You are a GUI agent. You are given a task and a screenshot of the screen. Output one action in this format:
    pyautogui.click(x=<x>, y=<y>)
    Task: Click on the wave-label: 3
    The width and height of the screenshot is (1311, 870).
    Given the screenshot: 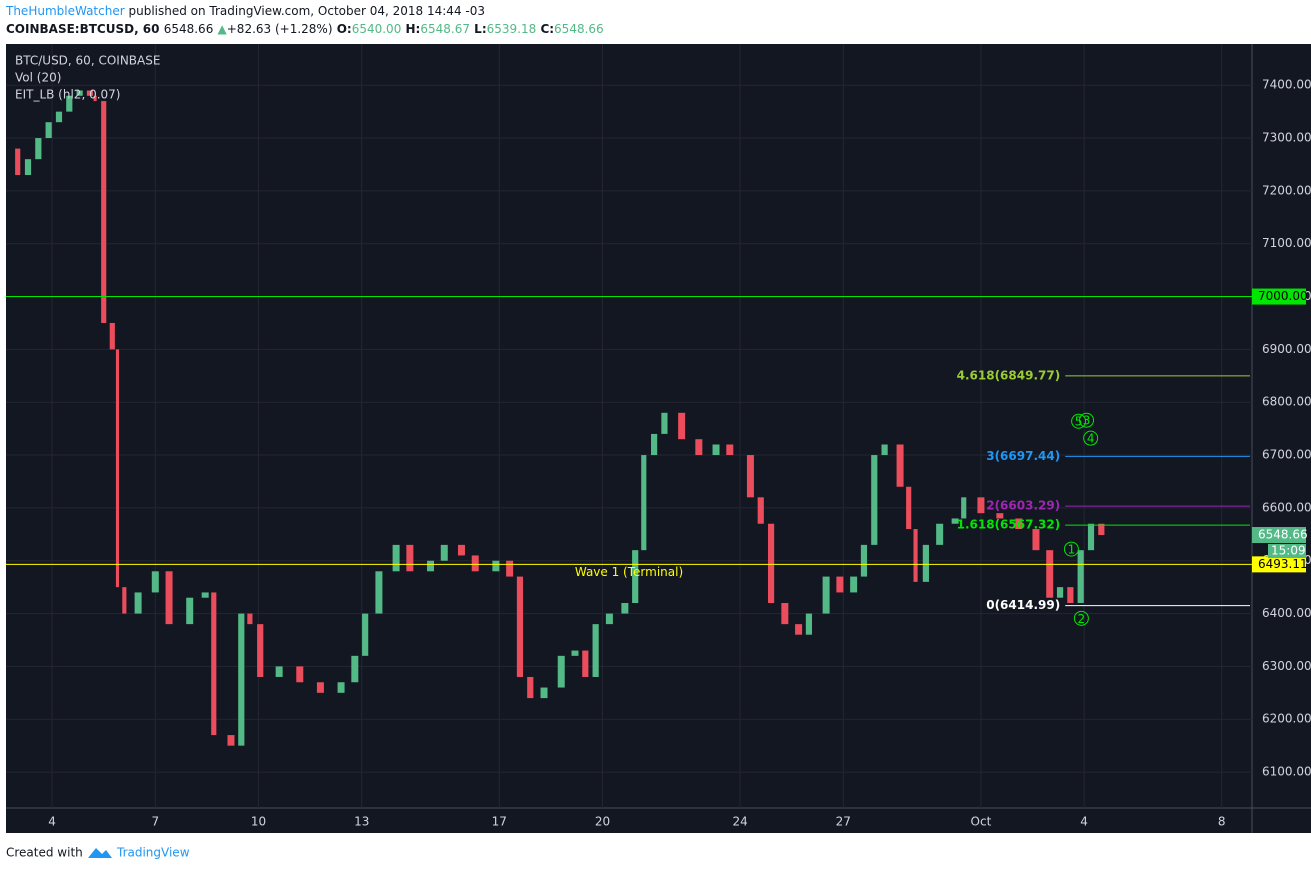 What is the action you would take?
    pyautogui.click(x=1087, y=421)
    